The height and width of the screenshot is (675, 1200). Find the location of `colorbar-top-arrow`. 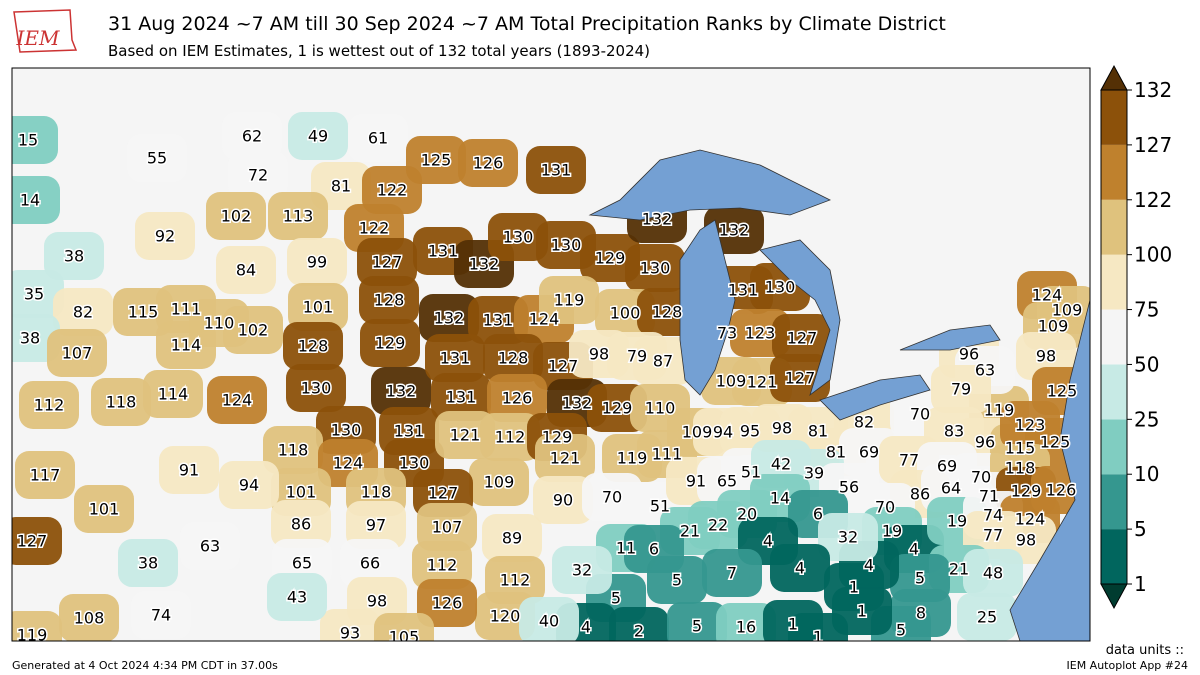

colorbar-top-arrow is located at coordinates (1114, 77).